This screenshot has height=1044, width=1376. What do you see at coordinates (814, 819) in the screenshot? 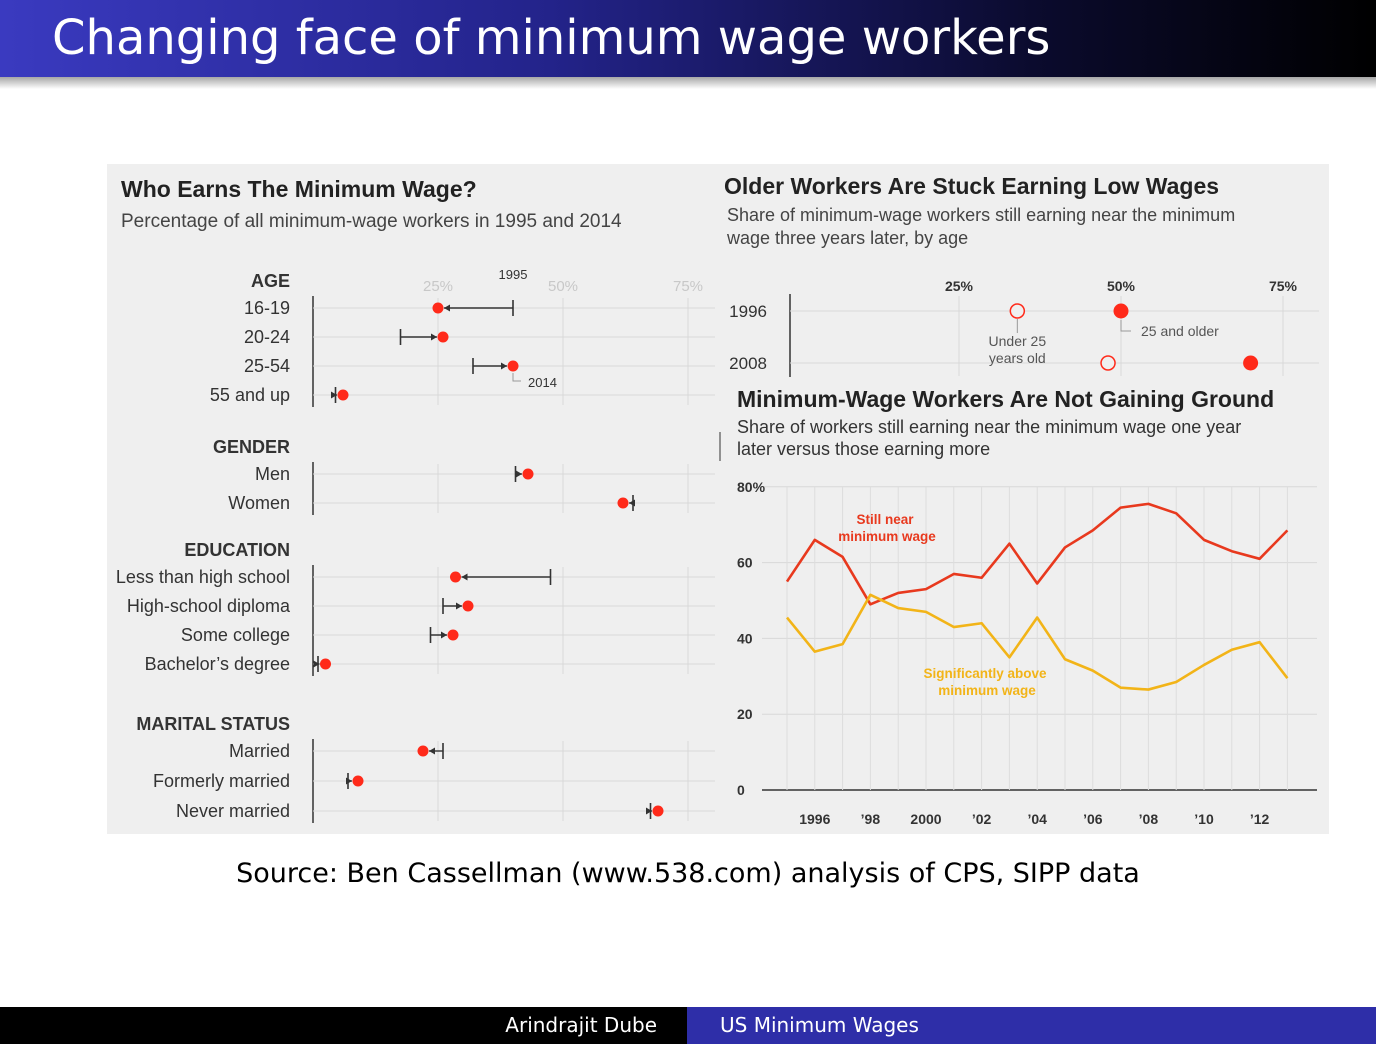
I see `chart3-x-tick: 1996` at bounding box center [814, 819].